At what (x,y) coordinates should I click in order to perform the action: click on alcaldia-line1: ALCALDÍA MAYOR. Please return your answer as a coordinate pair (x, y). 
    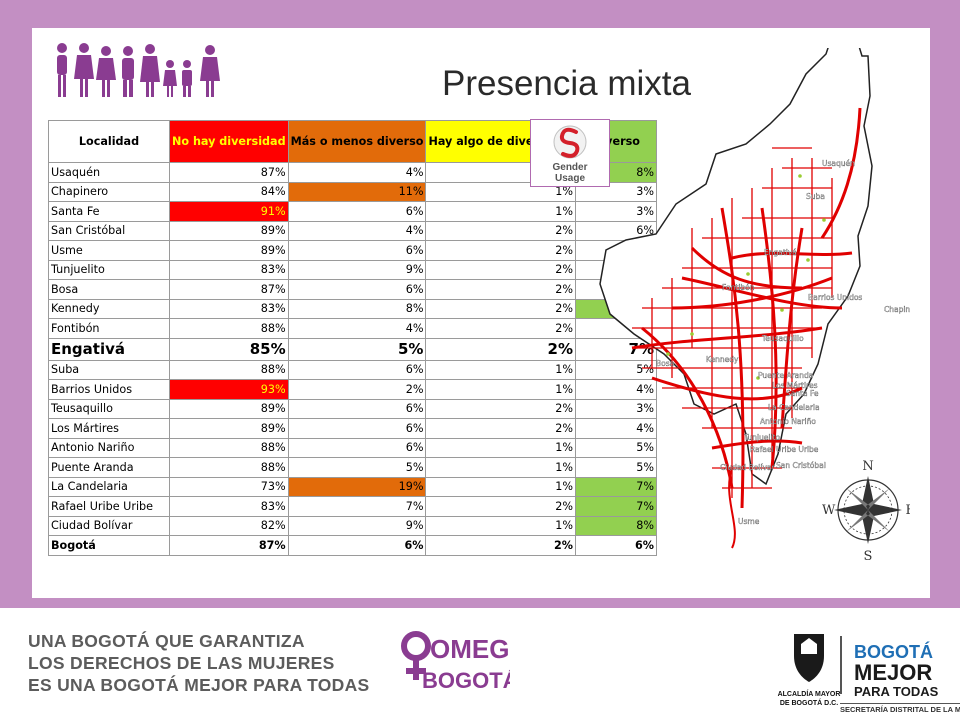
    Looking at the image, I should click on (809, 693).